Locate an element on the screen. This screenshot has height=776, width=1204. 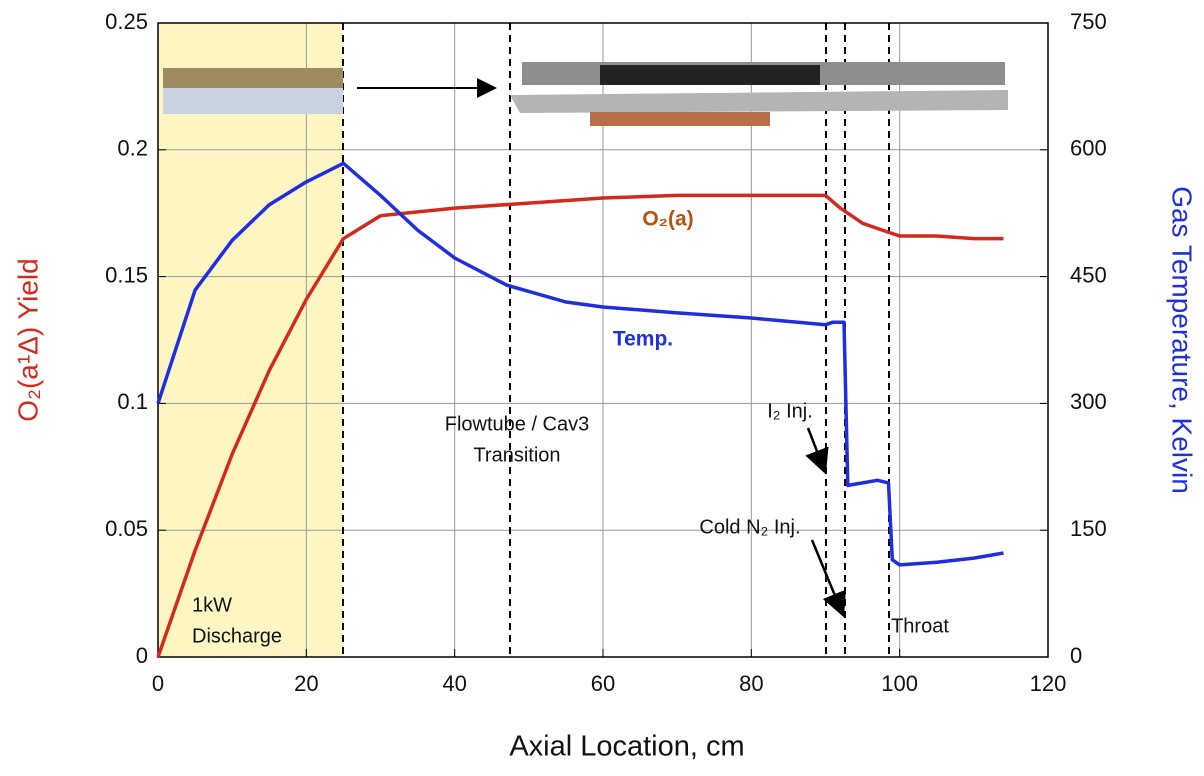
y-tick-label: 0.2 is located at coordinates (132, 148).